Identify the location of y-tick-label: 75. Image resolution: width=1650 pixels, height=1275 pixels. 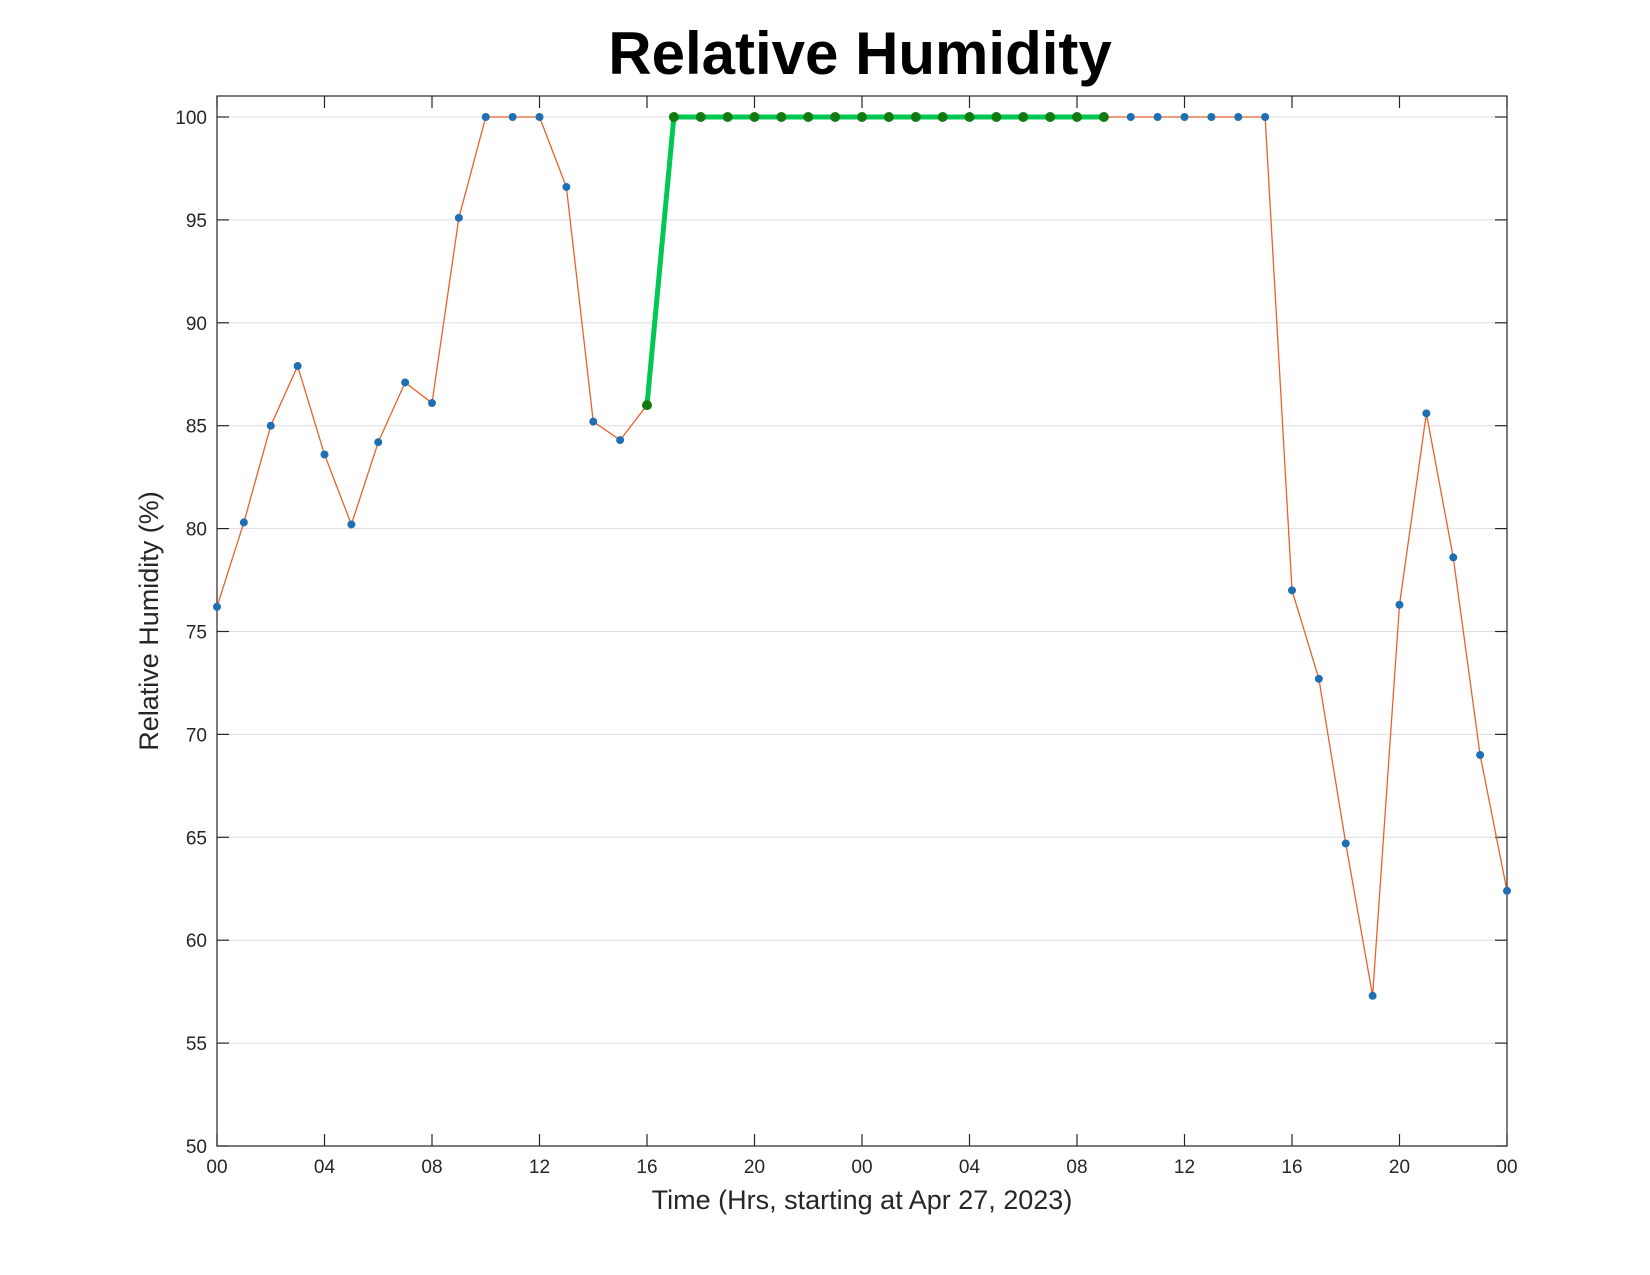
(196, 633).